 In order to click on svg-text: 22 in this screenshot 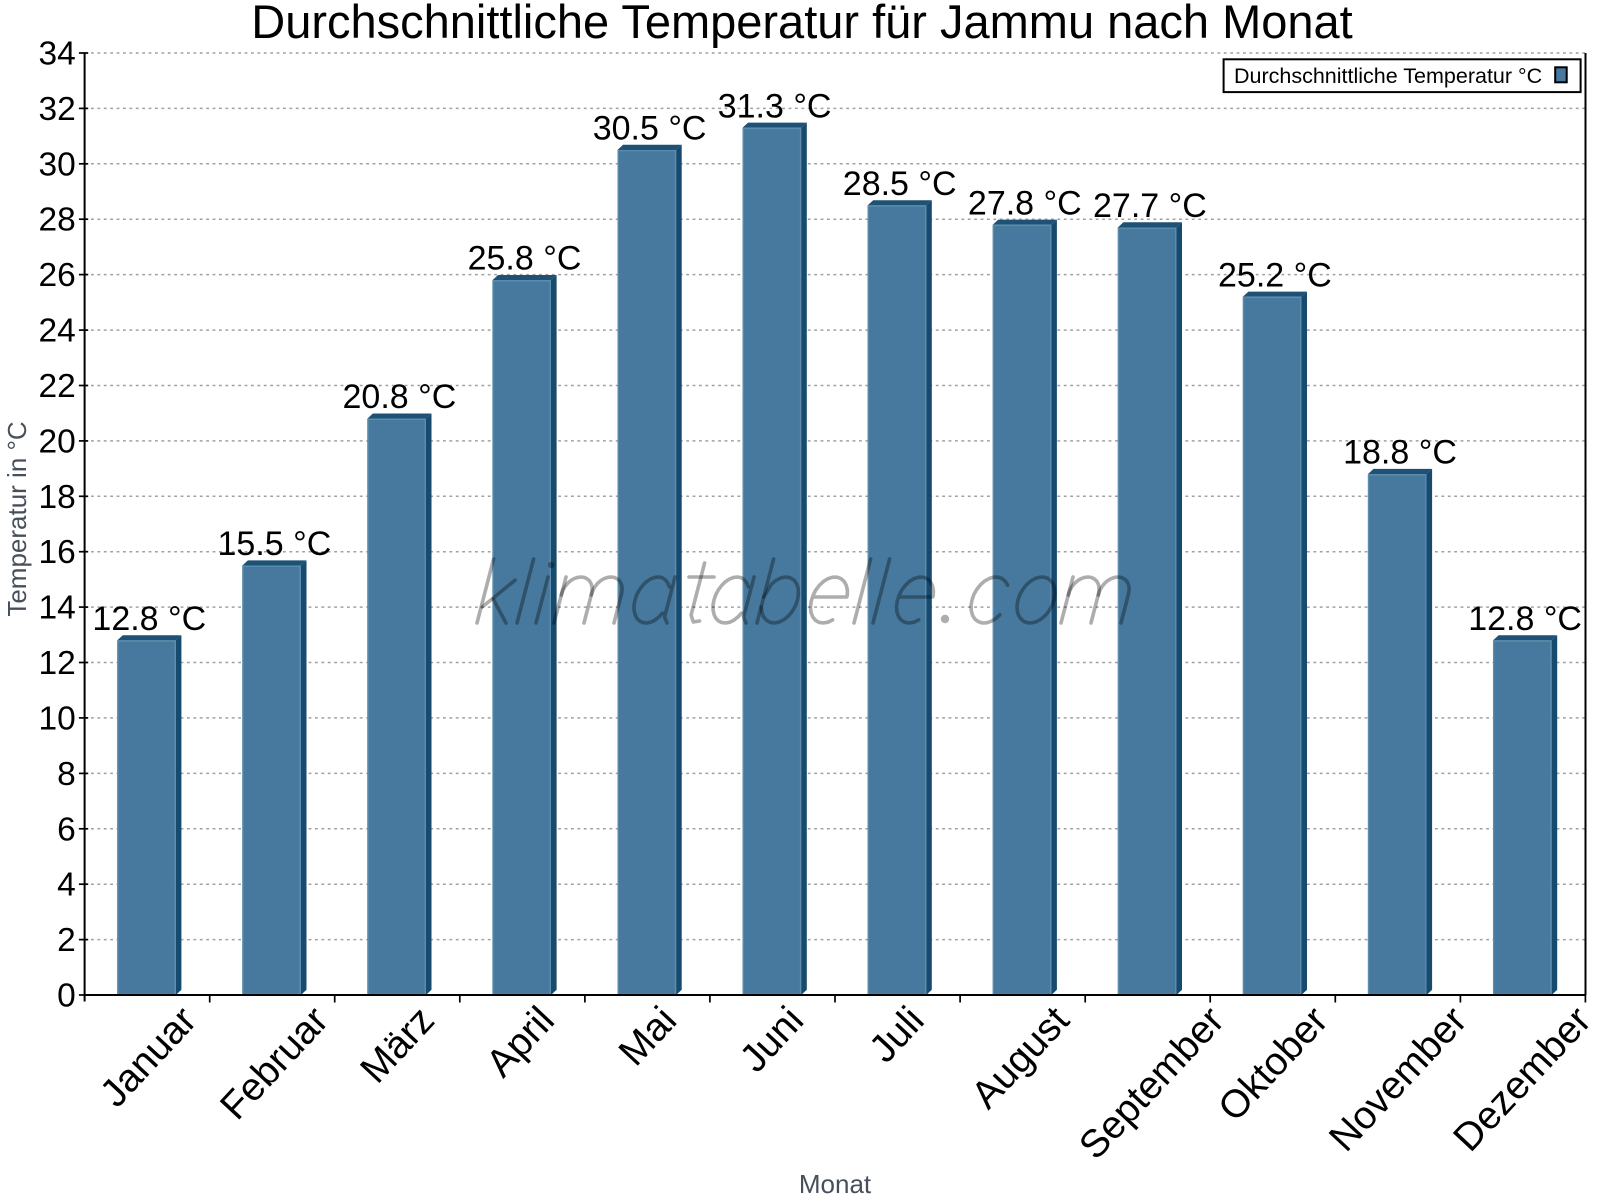, I will do `click(57, 386)`.